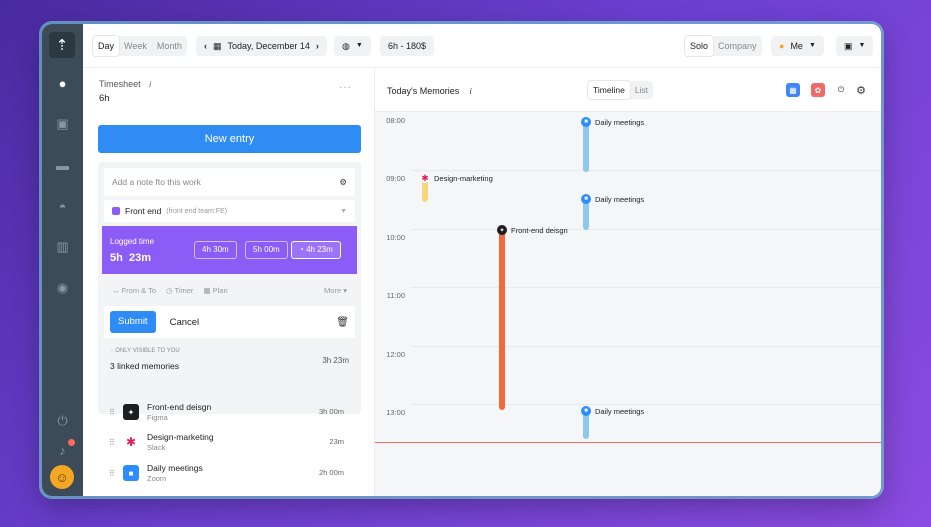 Image resolution: width=931 pixels, height=527 pixels. Describe the element at coordinates (62, 83) in the screenshot. I see `clock-icon: ●` at that location.